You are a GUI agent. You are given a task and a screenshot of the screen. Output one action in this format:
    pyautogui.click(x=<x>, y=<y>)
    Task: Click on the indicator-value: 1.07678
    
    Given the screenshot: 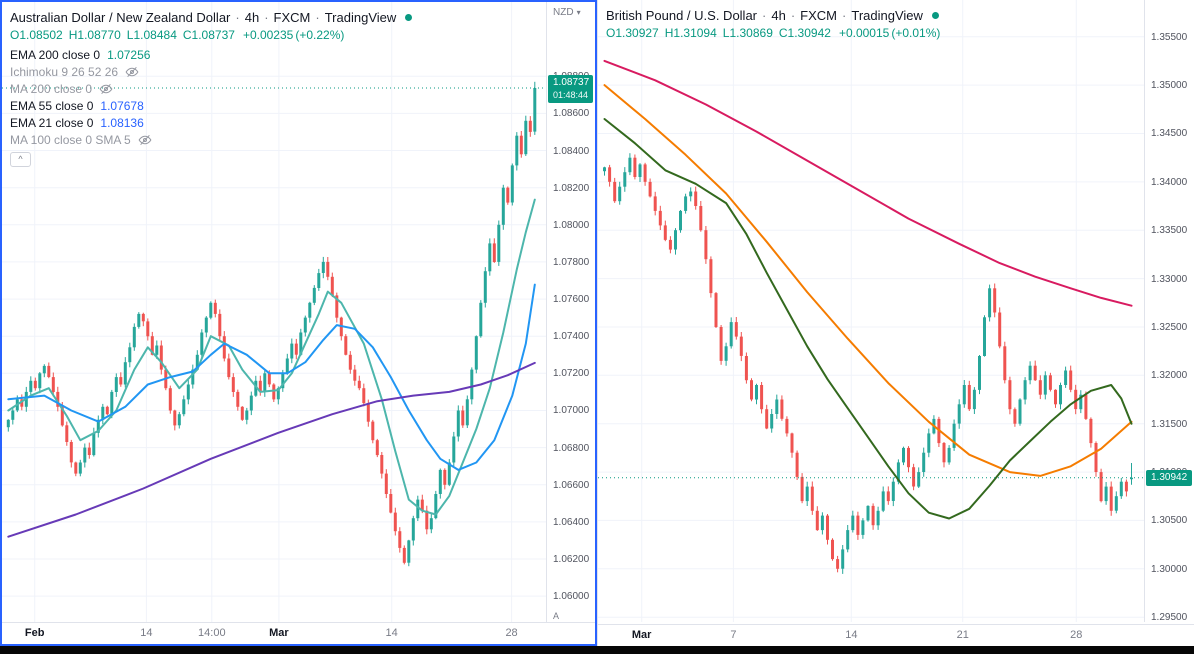 What is the action you would take?
    pyautogui.click(x=122, y=105)
    